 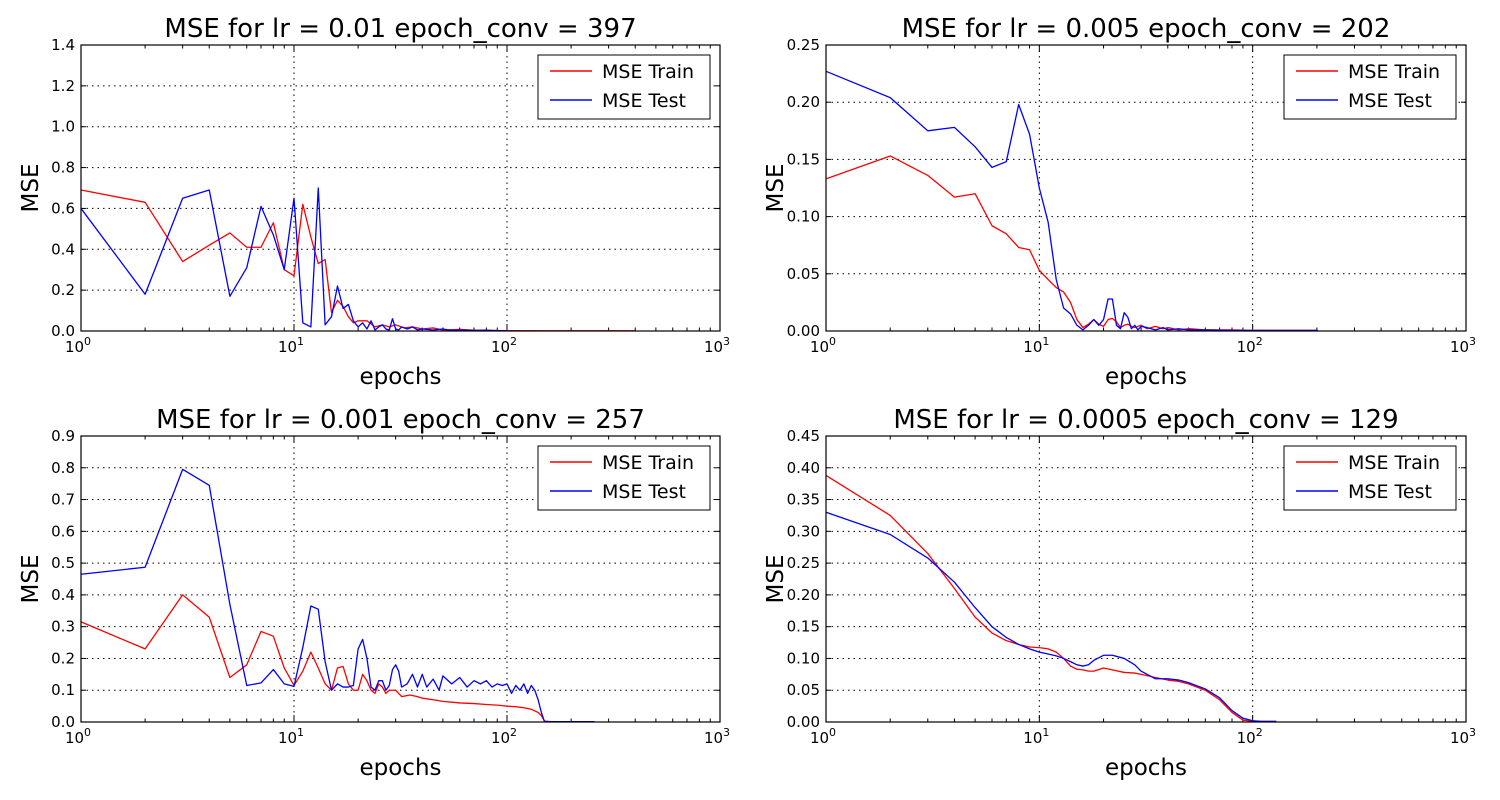 I want to click on y-tick-label: 0.30, so click(x=803, y=531).